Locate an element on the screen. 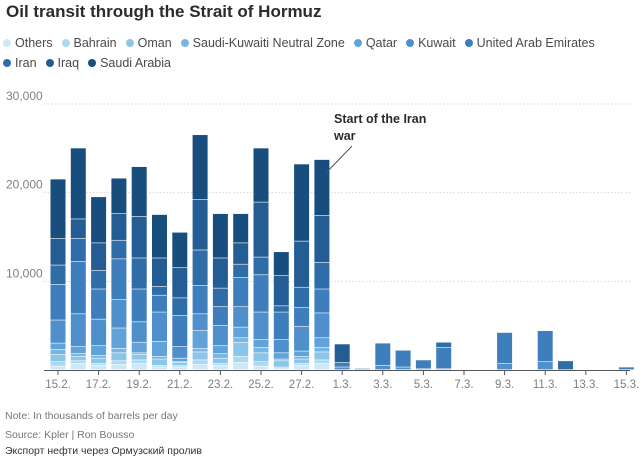  legend-item-iran: Iran is located at coordinates (20, 63).